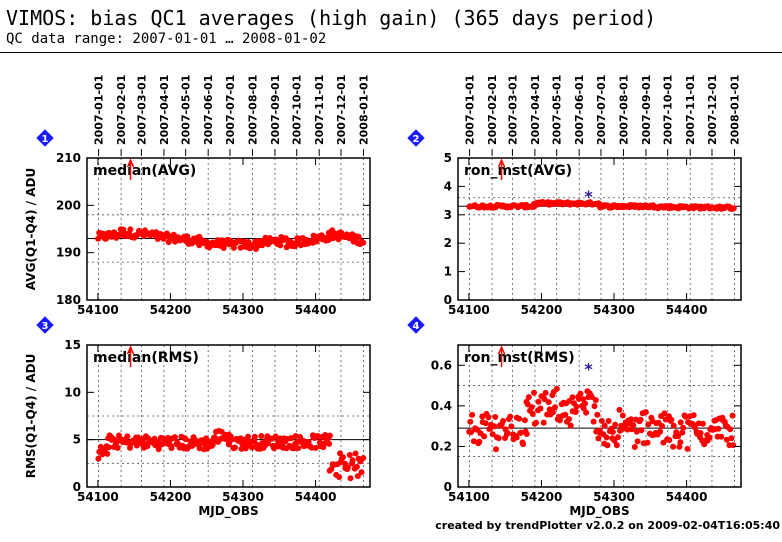 This screenshot has height=542, width=782. Describe the element at coordinates (574, 223) in the screenshot. I see `chart-panel-2: * 0 1 2 3 4 5 54100 54200 54300 54400 ron_mst(AVG) 2` at that location.